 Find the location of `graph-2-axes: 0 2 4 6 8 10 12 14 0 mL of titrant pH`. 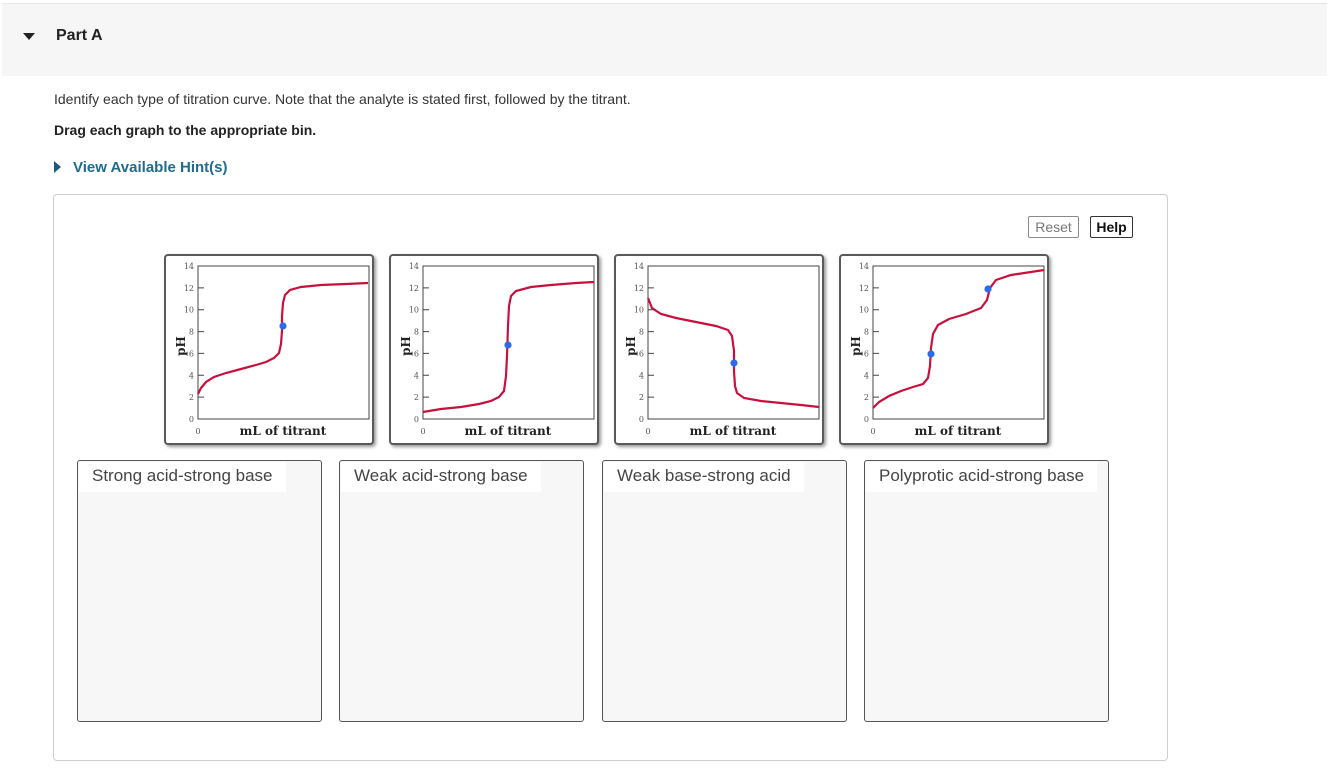

graph-2-axes: 0 2 4 6 8 10 12 14 0 mL of titrant pH is located at coordinates (497, 350).